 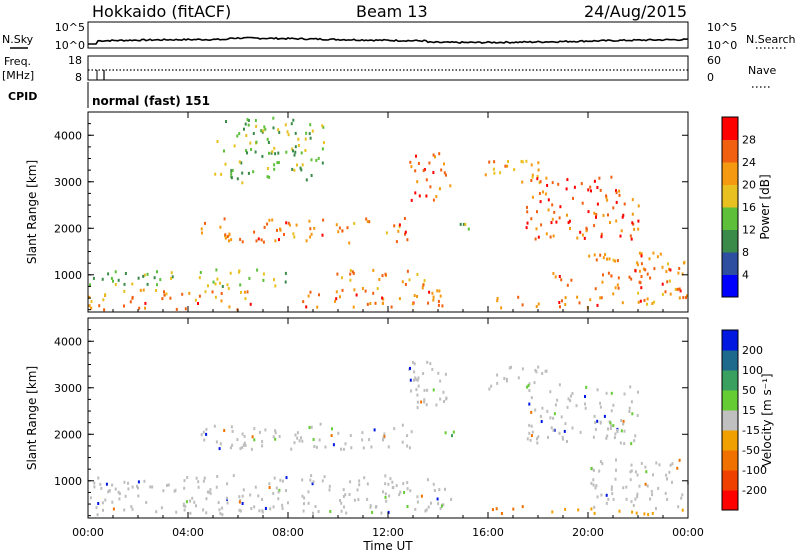 What do you see at coordinates (68, 135) in the screenshot?
I see `ytick-label: 4000` at bounding box center [68, 135].